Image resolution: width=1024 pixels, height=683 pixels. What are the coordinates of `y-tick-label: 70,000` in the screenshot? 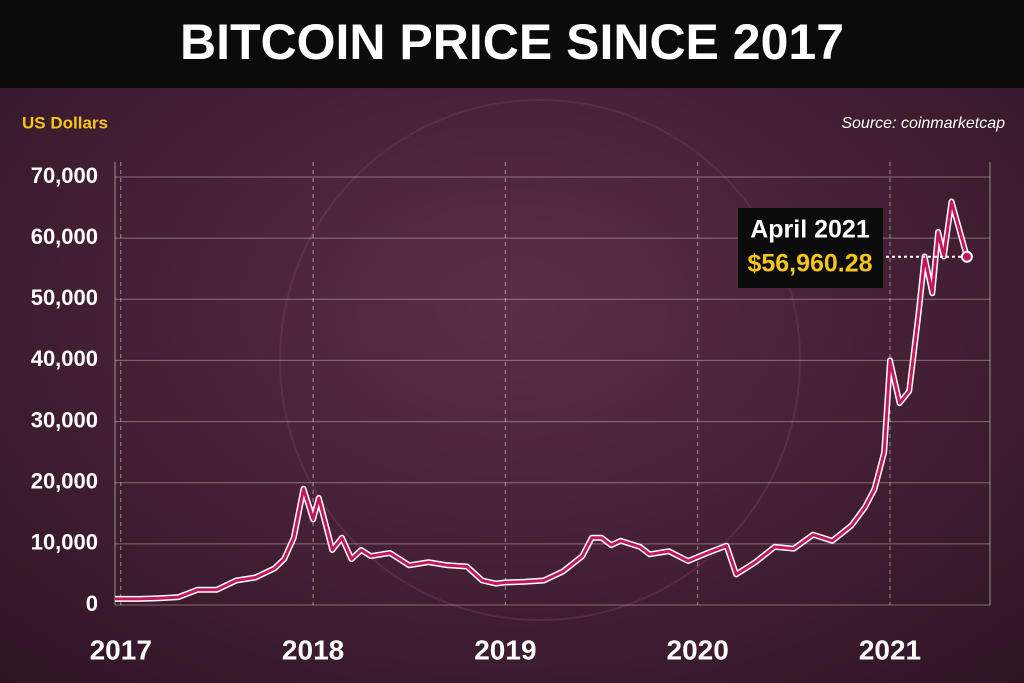 It's located at (64, 175).